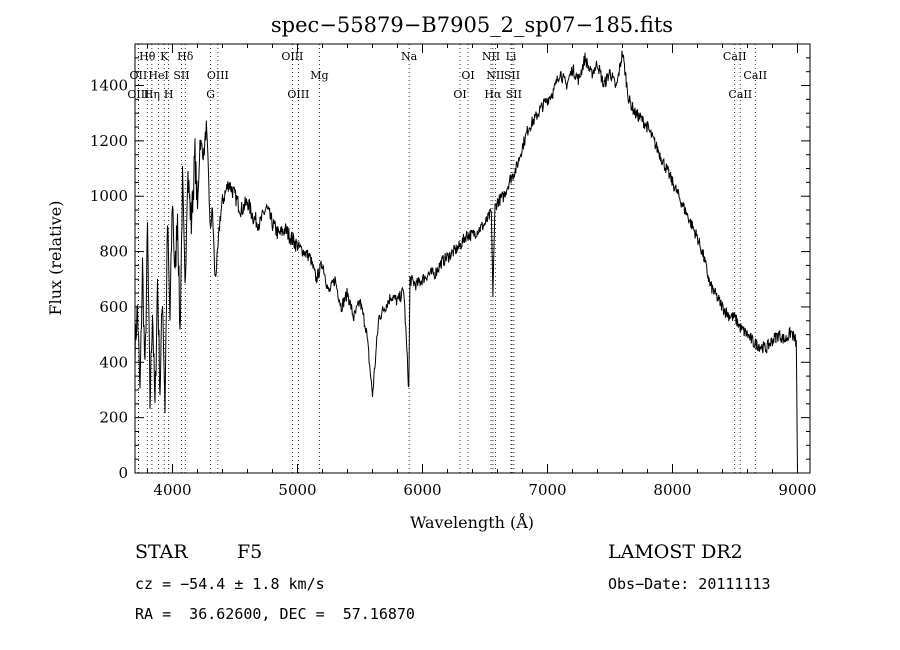 The width and height of the screenshot is (900, 650). Describe the element at coordinates (218, 75) in the screenshot. I see `line-marker-label-6: OIII` at that location.